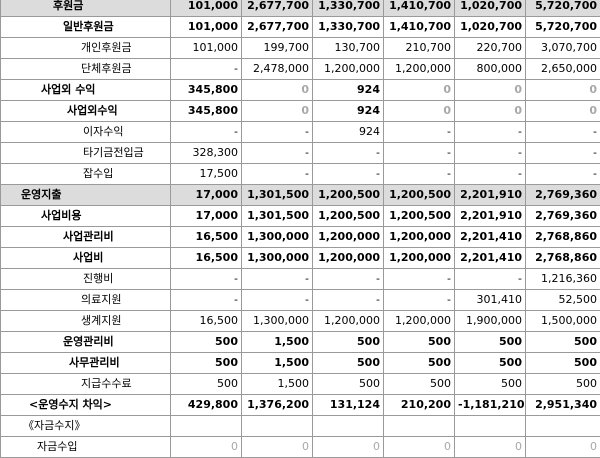 This screenshot has height=458, width=600. What do you see at coordinates (206, 405) in the screenshot?
I see `value-cell: 429,800` at bounding box center [206, 405].